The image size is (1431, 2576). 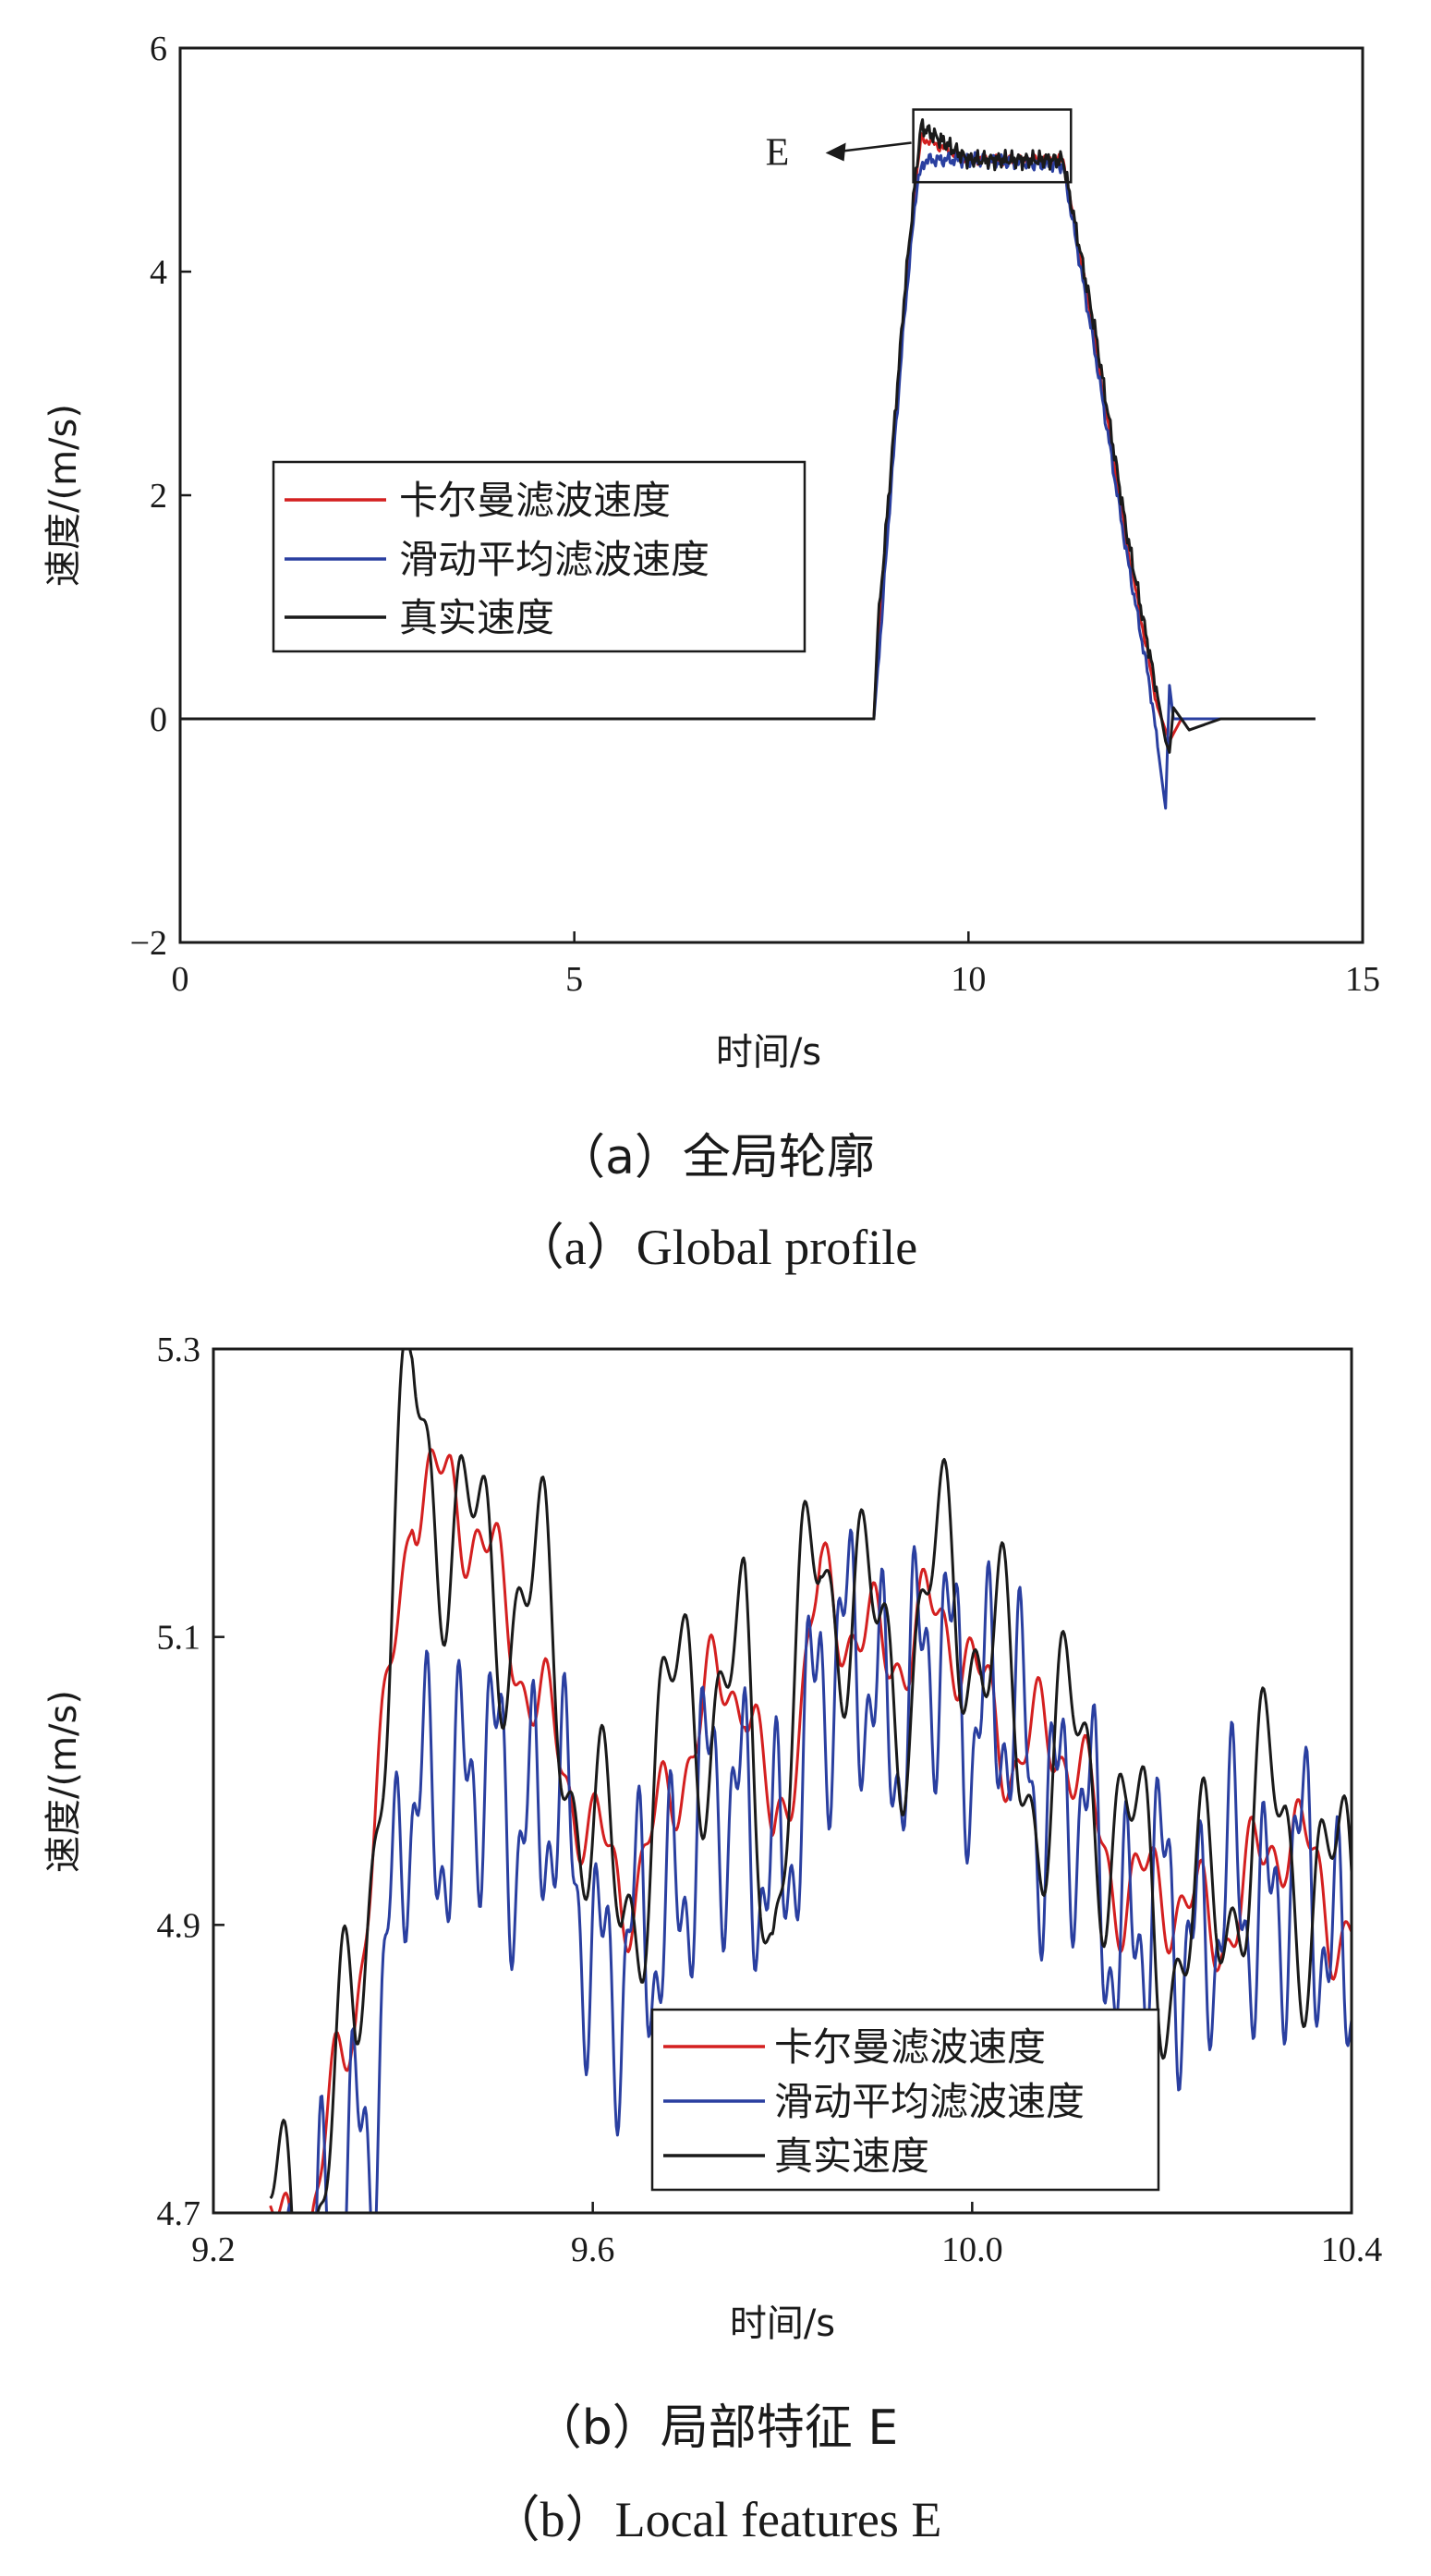 What do you see at coordinates (835, 152) in the screenshot?
I see `annotation-arrow-head` at bounding box center [835, 152].